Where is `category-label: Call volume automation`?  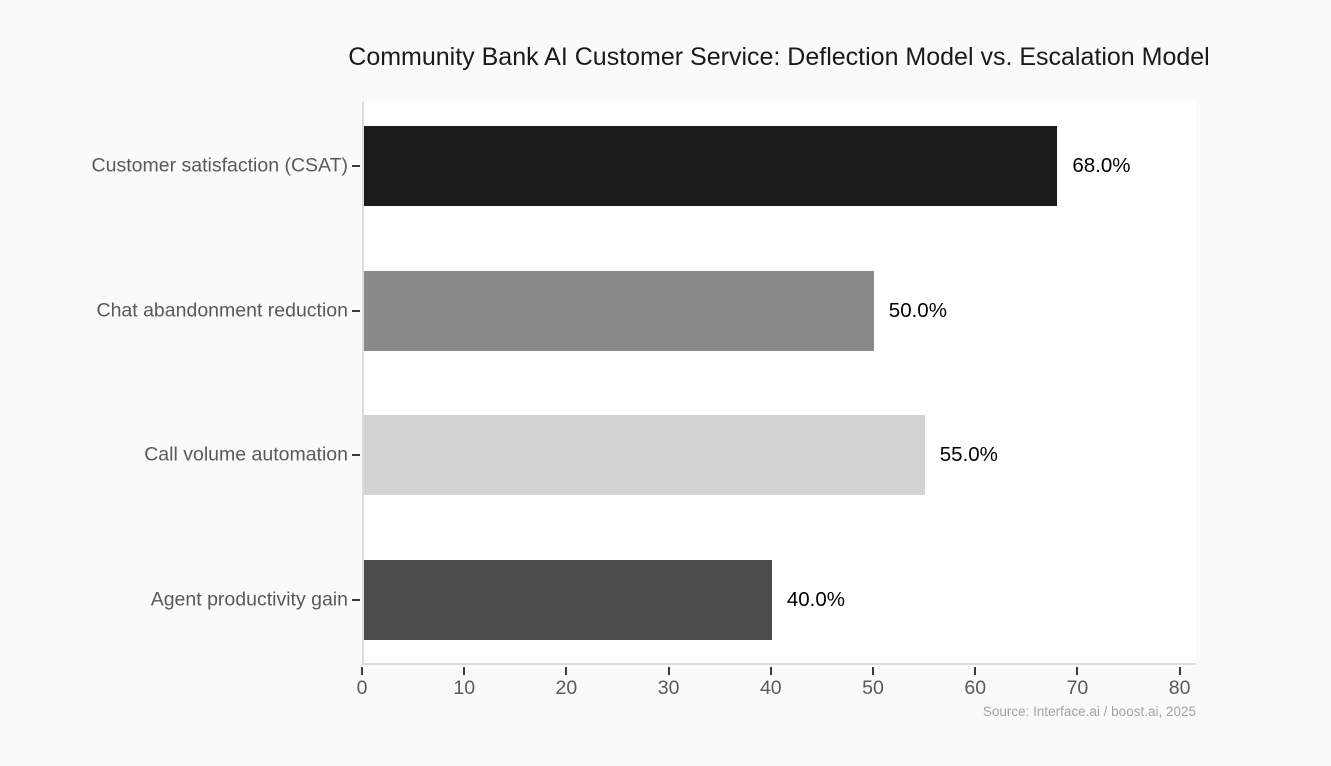
category-label: Call volume automation is located at coordinates (246, 454).